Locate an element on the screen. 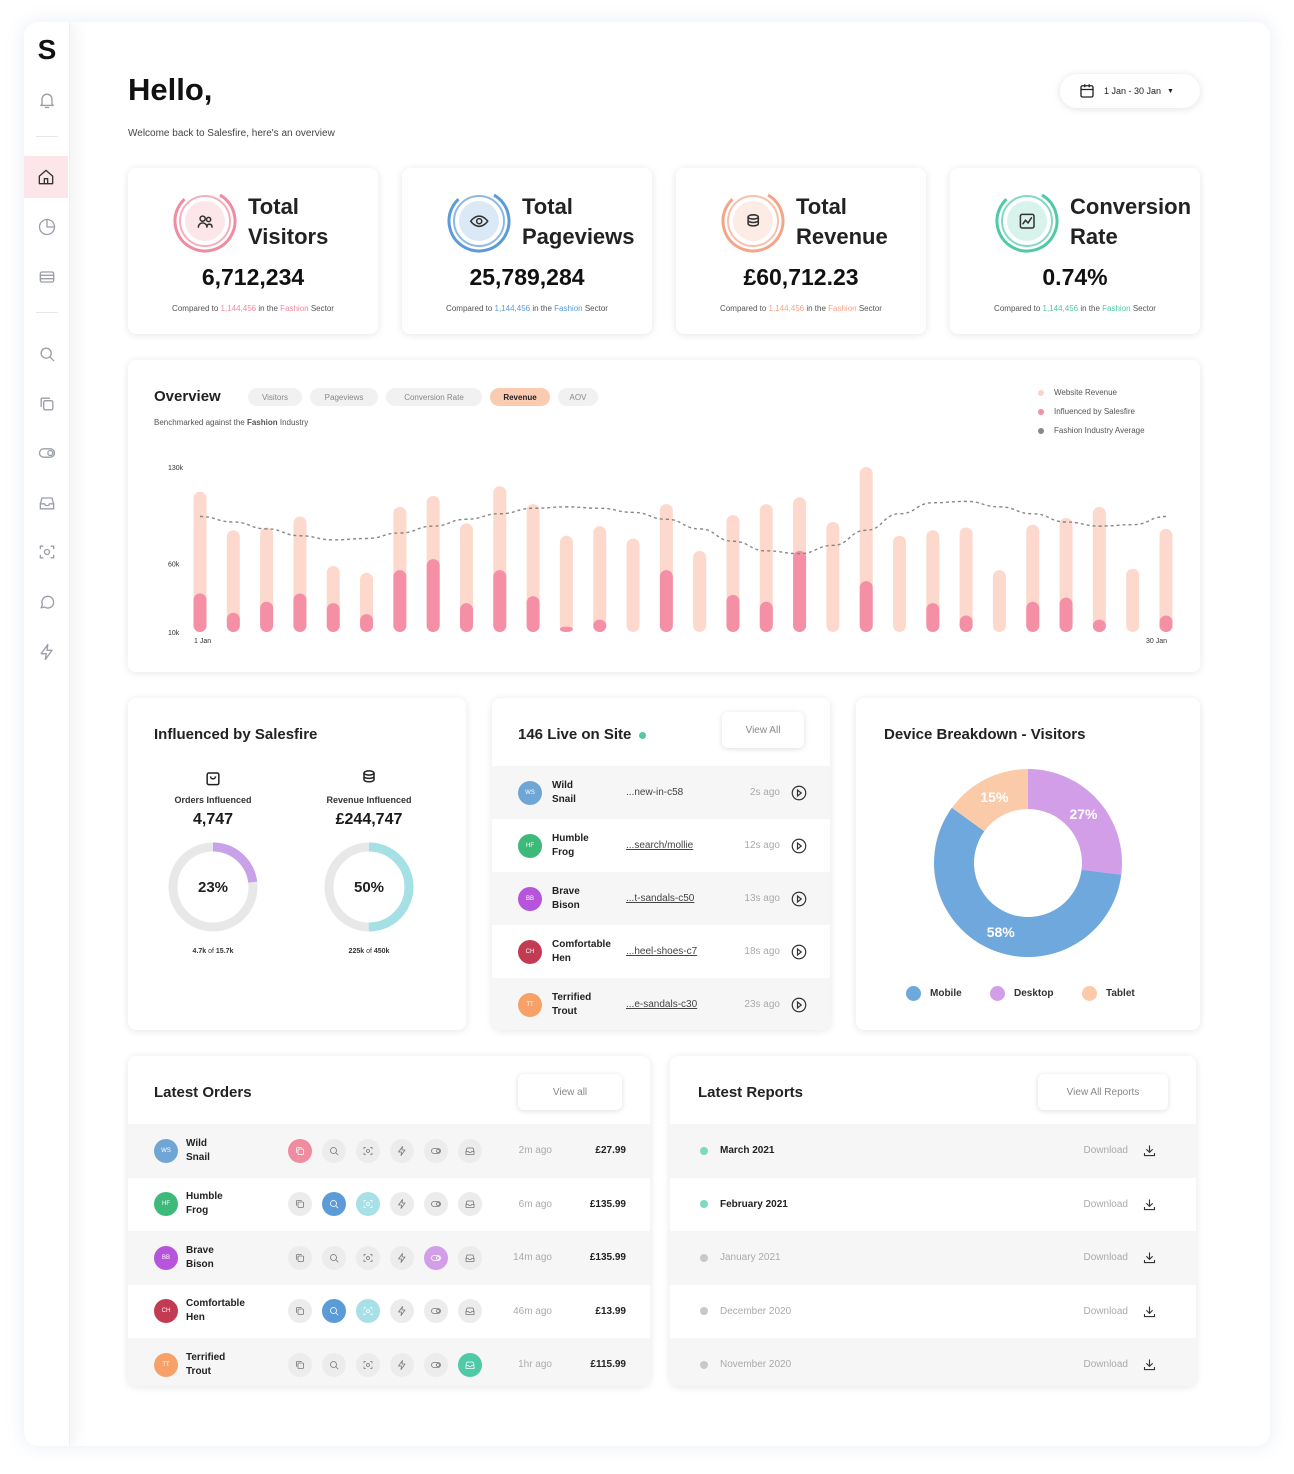  live-visitor-row: TT Terrified Trout ...e-sandals-c30 23s ago is located at coordinates (661, 1004).